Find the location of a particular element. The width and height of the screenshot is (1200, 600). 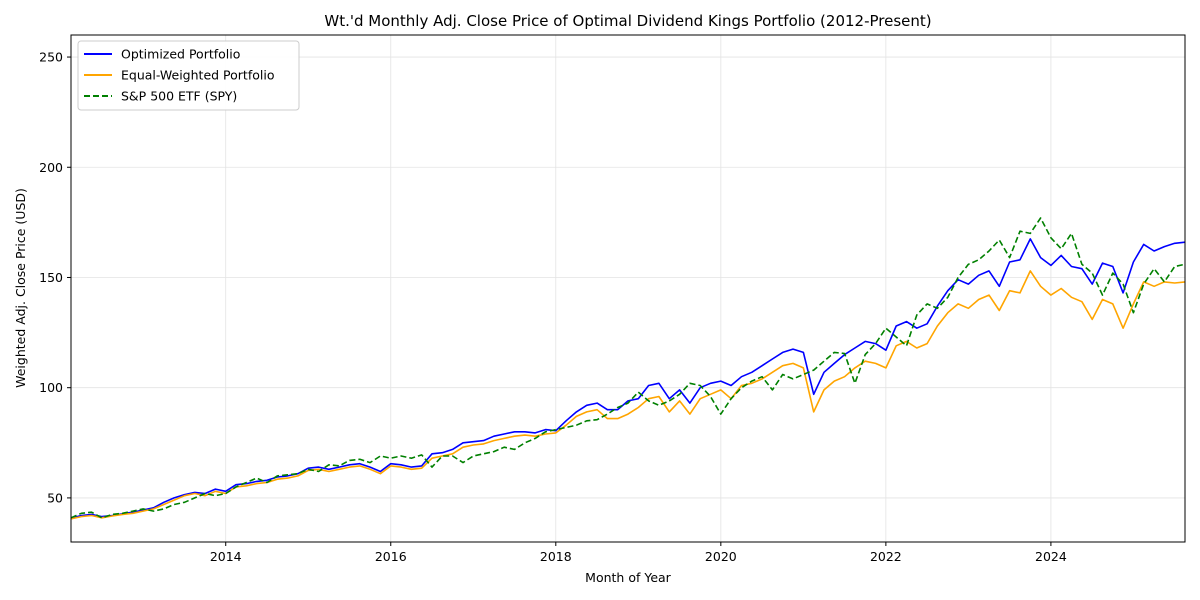

legend-label-equal-weighted: Equal-Weighted Portfolio is located at coordinates (197, 75).